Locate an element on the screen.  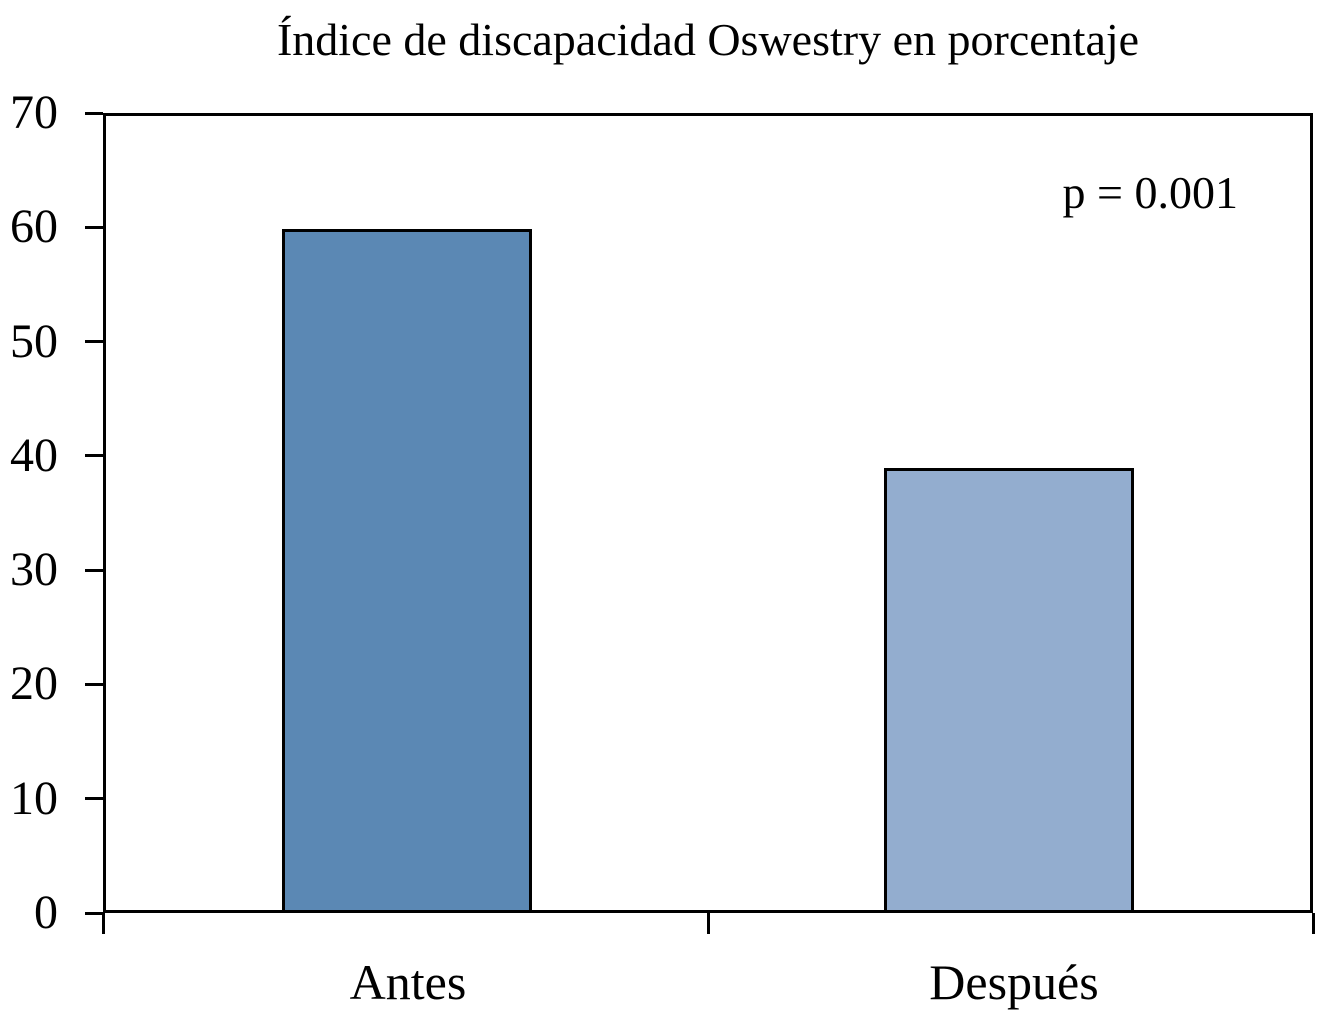
bar-despues is located at coordinates (1009, 688).